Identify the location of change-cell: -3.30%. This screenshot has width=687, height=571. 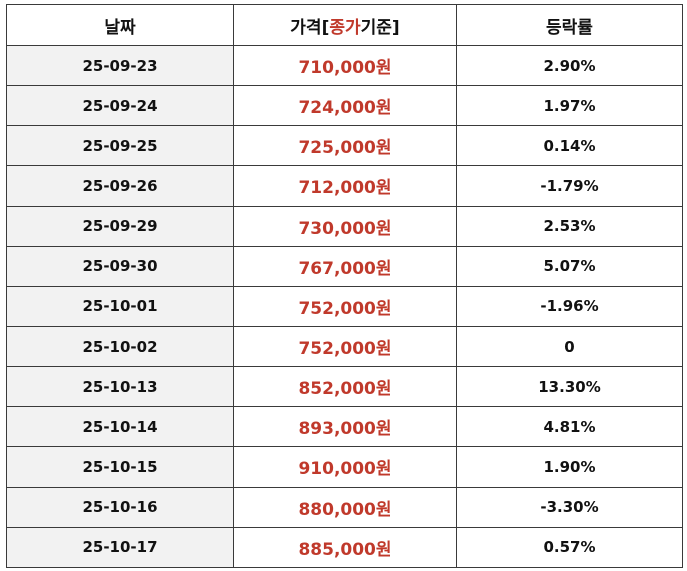
(569, 507).